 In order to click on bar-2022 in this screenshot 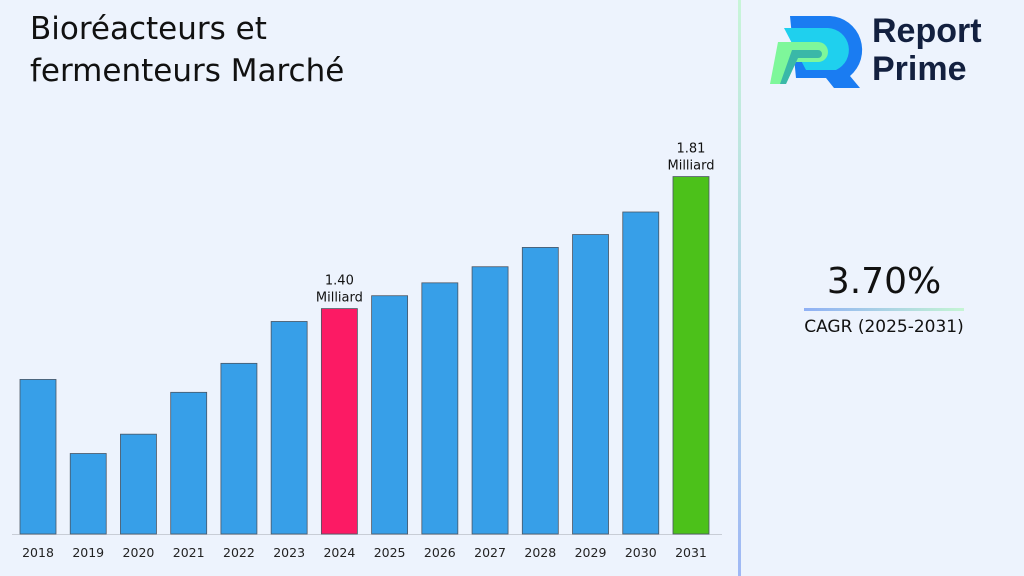, I will do `click(239, 448)`.